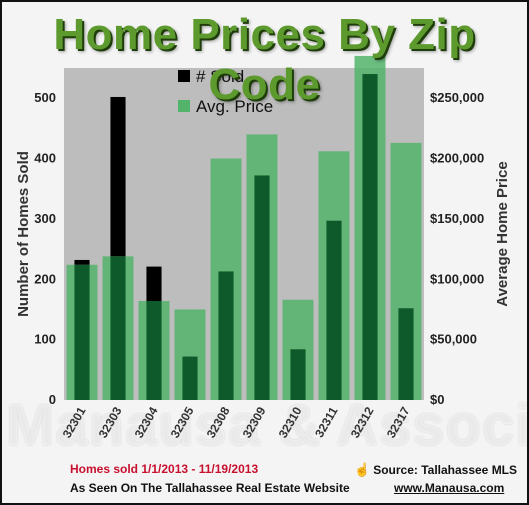 This screenshot has width=529, height=505. Describe the element at coordinates (445, 470) in the screenshot. I see `footer-source-text: Source: Tallahassee MLS` at that location.